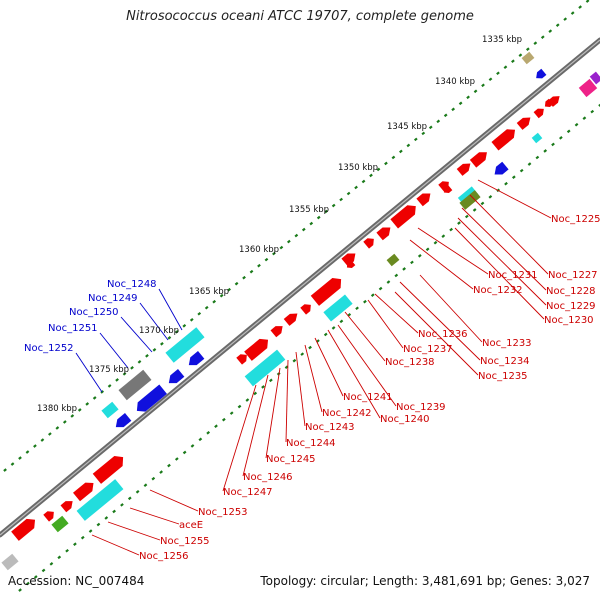 This screenshot has width=600, height=600. Describe the element at coordinates (76, 581) in the screenshot. I see `accession-text: Accession: NC_007484` at that location.